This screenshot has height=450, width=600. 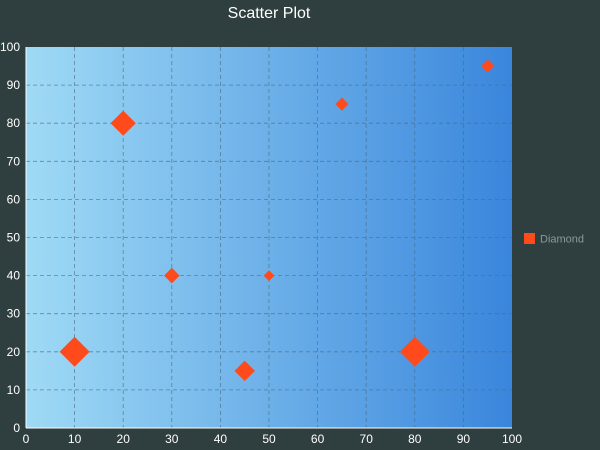 I want to click on x-tick-label: 0, so click(x=26, y=439).